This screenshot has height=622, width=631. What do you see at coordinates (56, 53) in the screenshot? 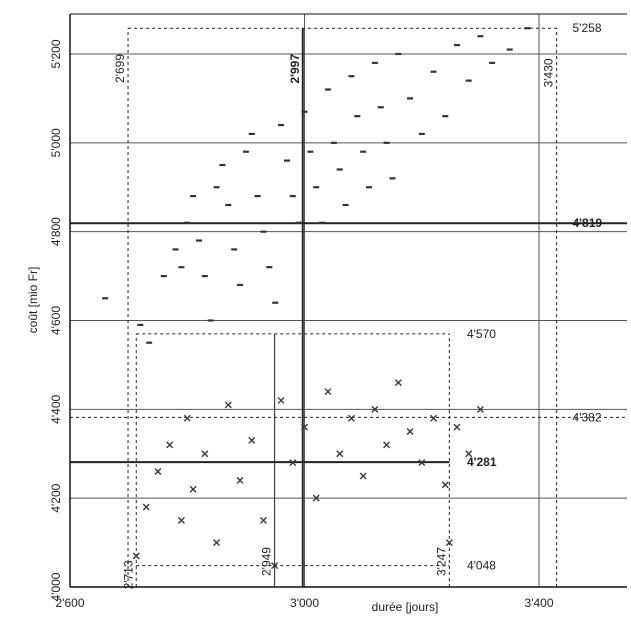
I see `y-tick-label: 5'200` at bounding box center [56, 53].